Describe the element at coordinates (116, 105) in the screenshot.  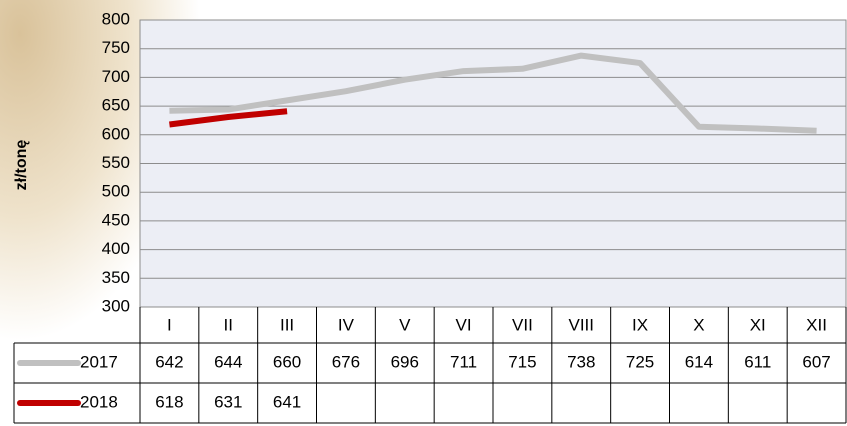
I see `y-tick-label: 650` at that location.